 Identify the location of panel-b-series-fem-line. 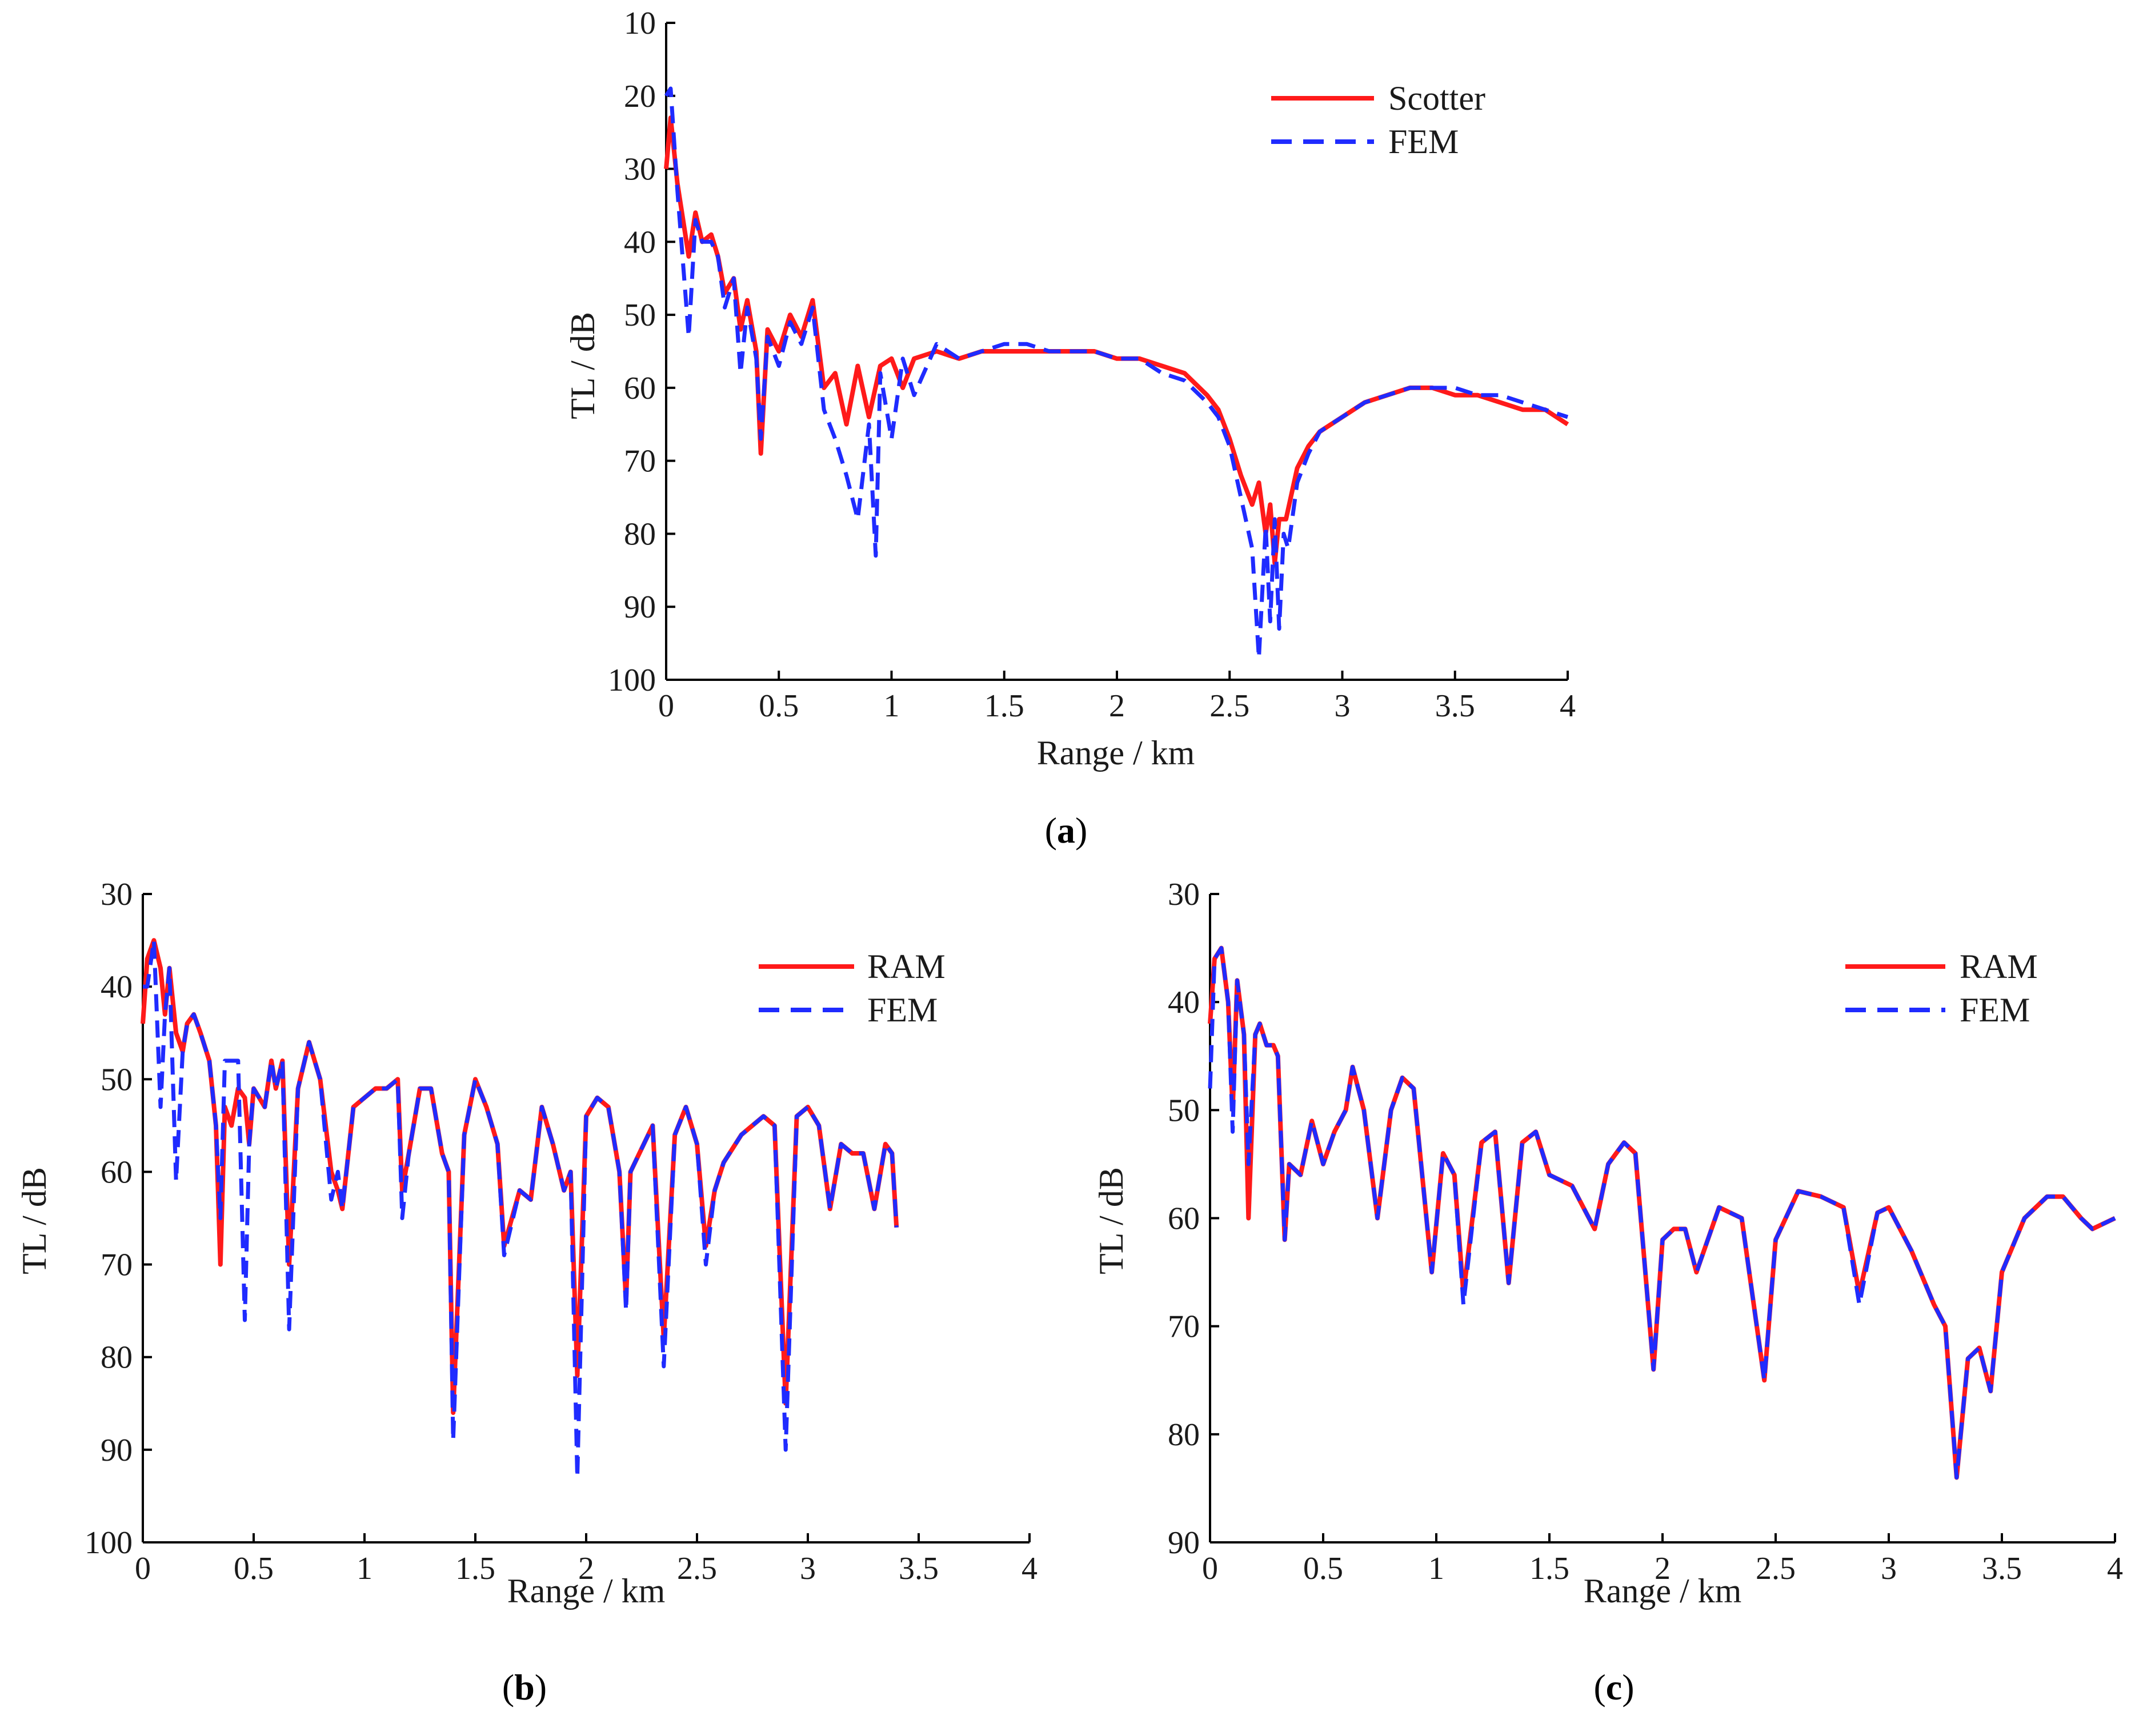
(521, 1209).